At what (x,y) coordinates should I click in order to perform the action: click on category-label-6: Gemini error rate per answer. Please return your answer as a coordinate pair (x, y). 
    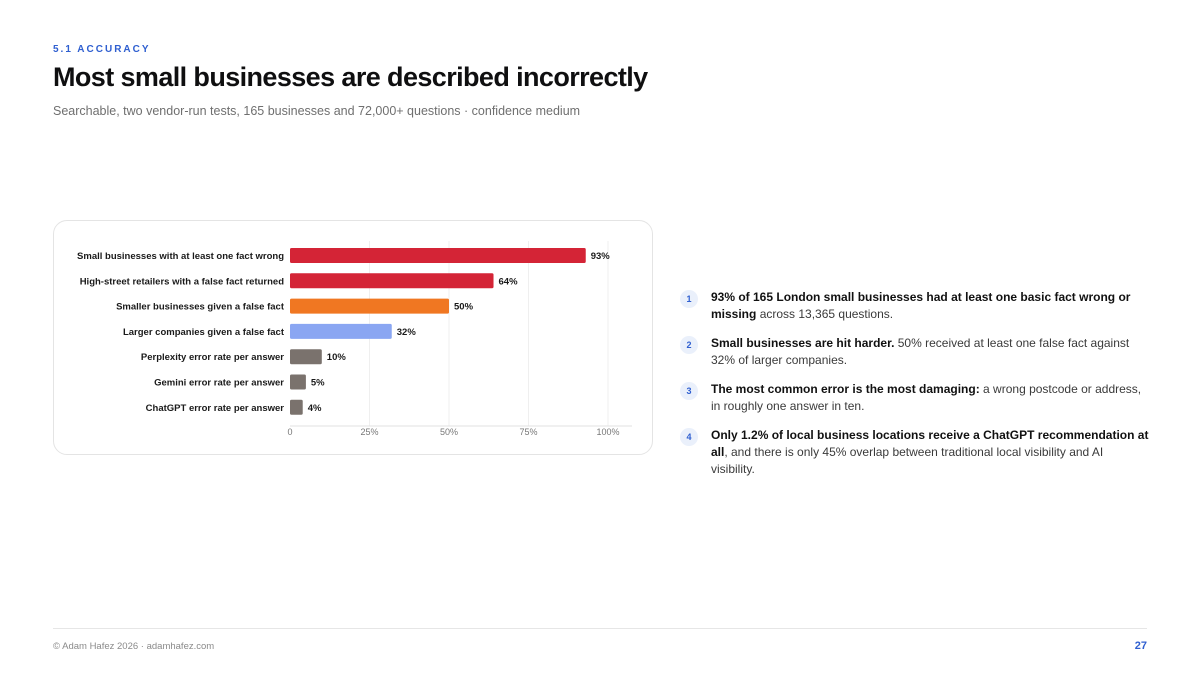
    Looking at the image, I should click on (219, 383).